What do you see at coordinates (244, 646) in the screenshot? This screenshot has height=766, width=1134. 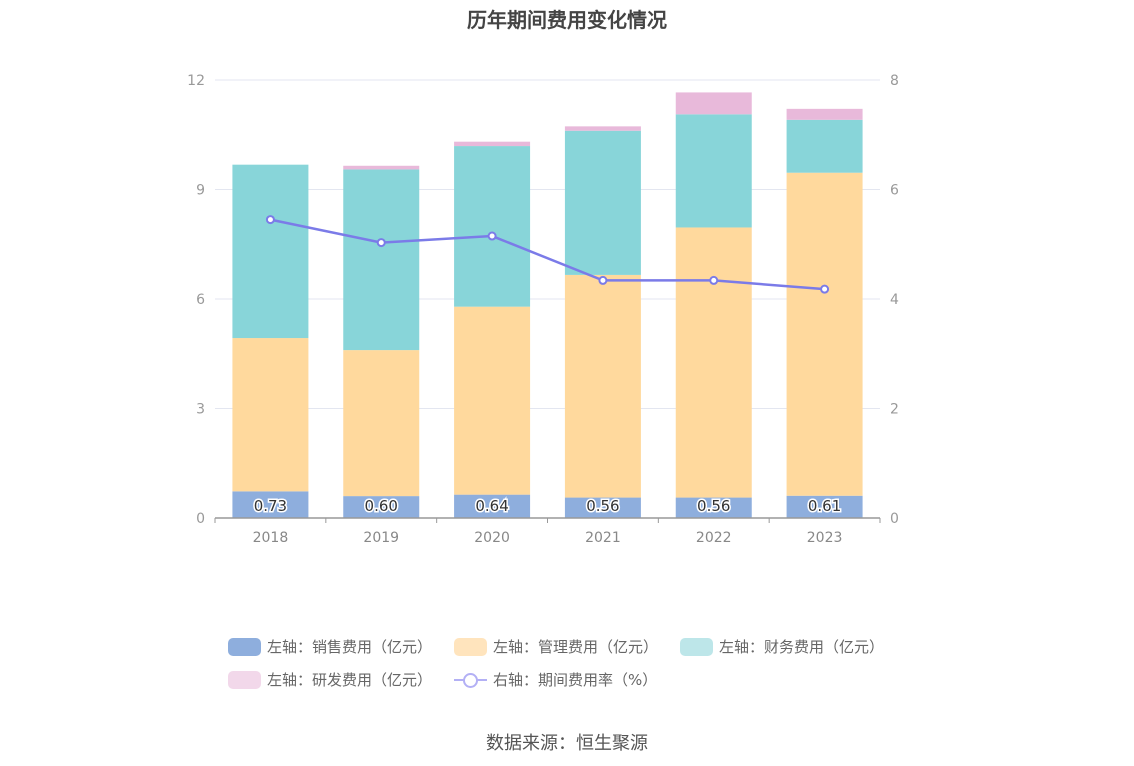 I see `legend-swatch-sales` at bounding box center [244, 646].